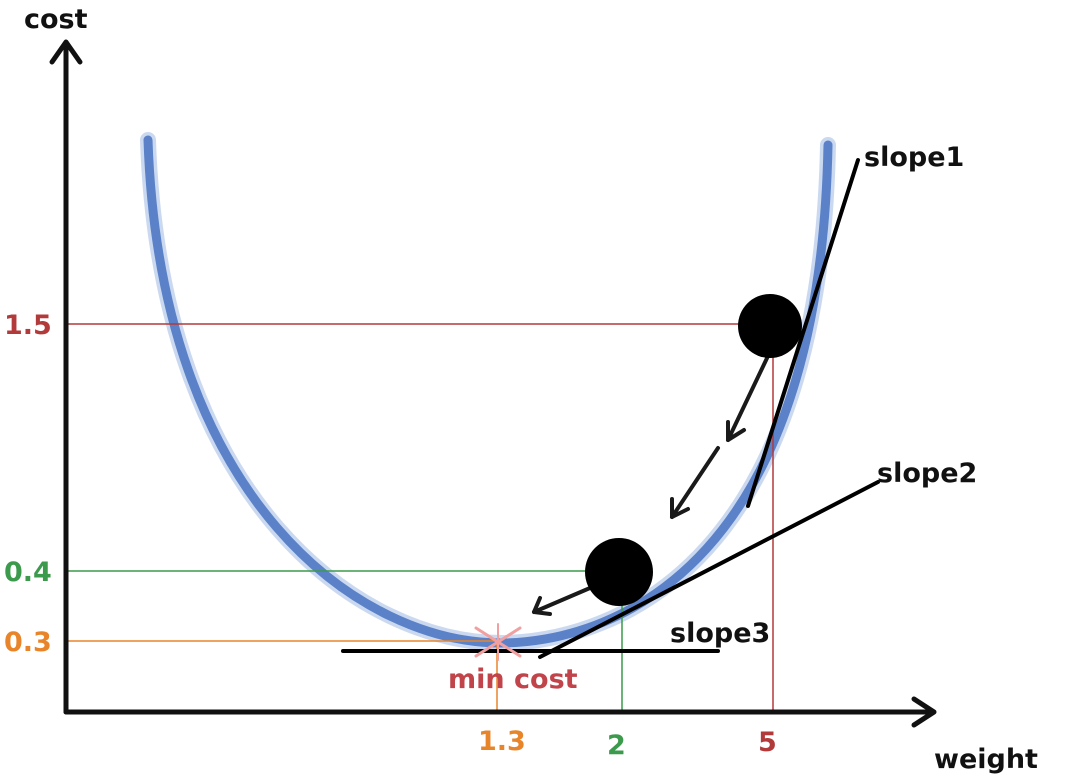 The width and height of the screenshot is (1078, 784). I want to click on x-axis-label: weight, so click(986, 759).